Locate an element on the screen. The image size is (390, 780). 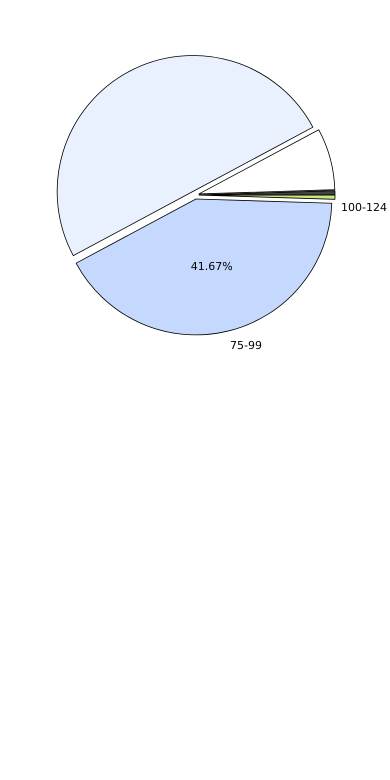
slice-label: 100-124 is located at coordinates (364, 207).